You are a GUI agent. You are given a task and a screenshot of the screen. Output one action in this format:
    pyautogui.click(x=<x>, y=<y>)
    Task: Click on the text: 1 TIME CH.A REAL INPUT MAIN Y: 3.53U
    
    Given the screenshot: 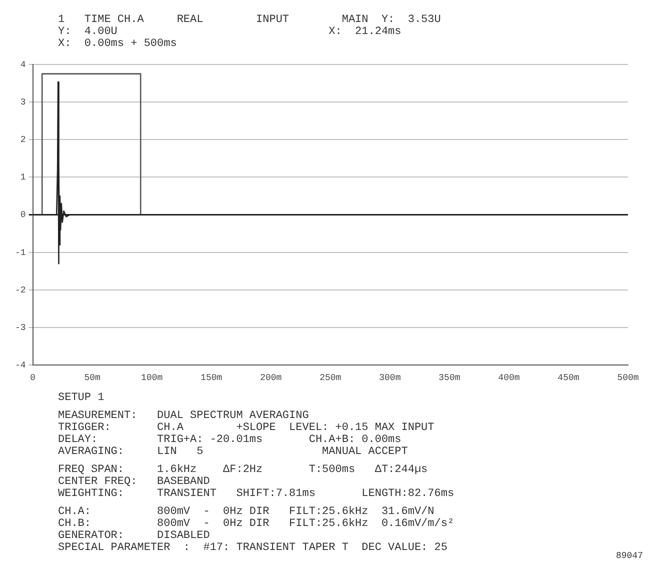 What is the action you would take?
    pyautogui.click(x=249, y=20)
    